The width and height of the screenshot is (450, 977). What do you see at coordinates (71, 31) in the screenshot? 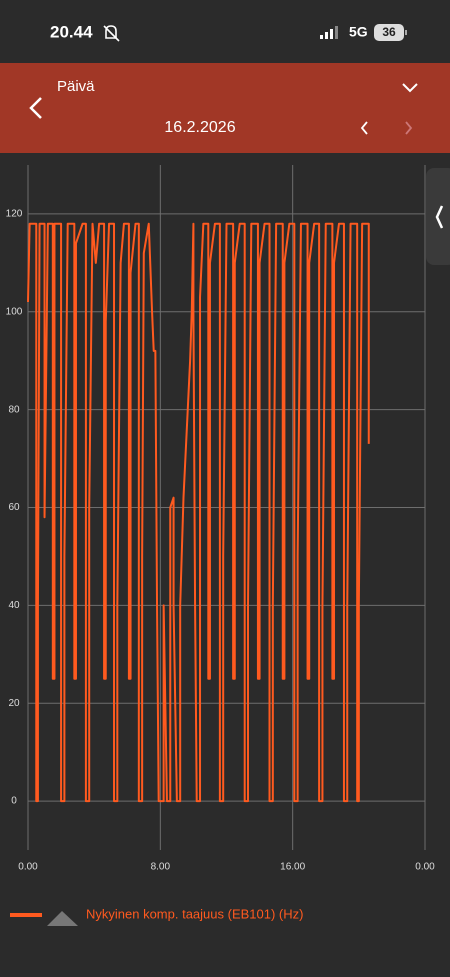
I see `status-time: 20.44` at bounding box center [71, 31].